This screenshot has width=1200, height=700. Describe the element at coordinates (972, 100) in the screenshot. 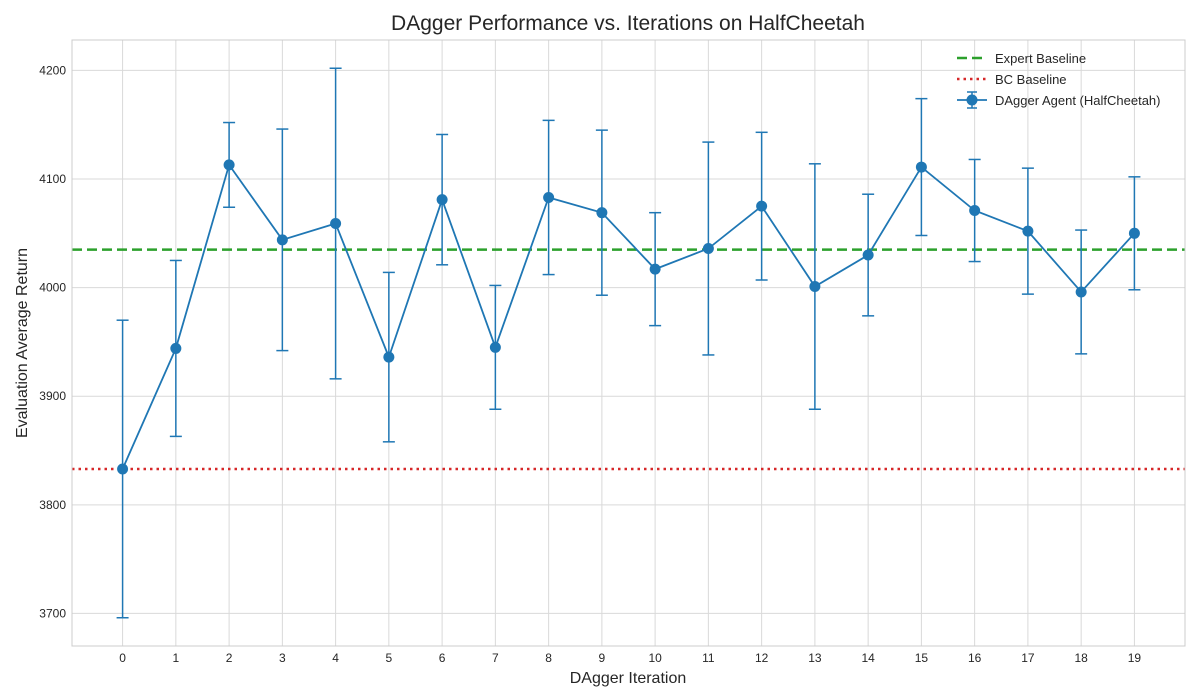

I see `legend-swatch-dagger-marker` at that location.